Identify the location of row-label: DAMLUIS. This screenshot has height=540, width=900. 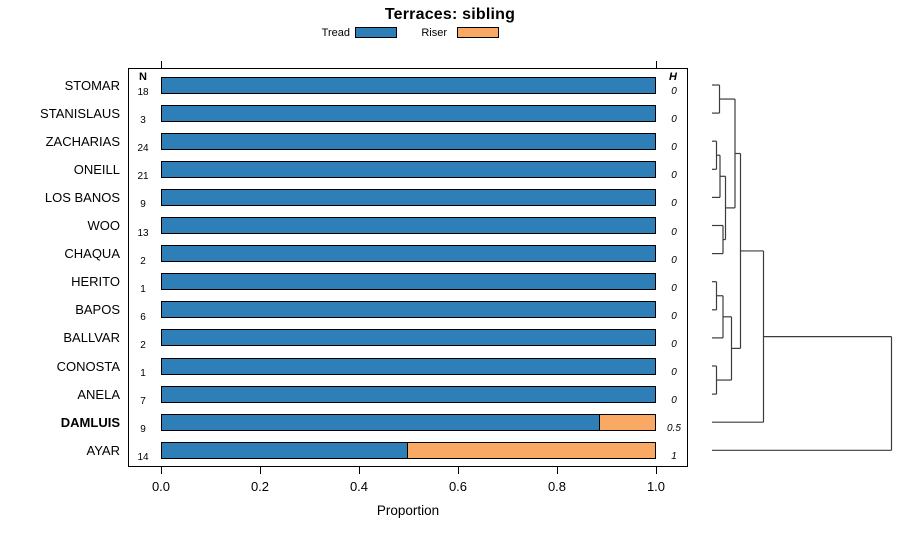
(90, 422).